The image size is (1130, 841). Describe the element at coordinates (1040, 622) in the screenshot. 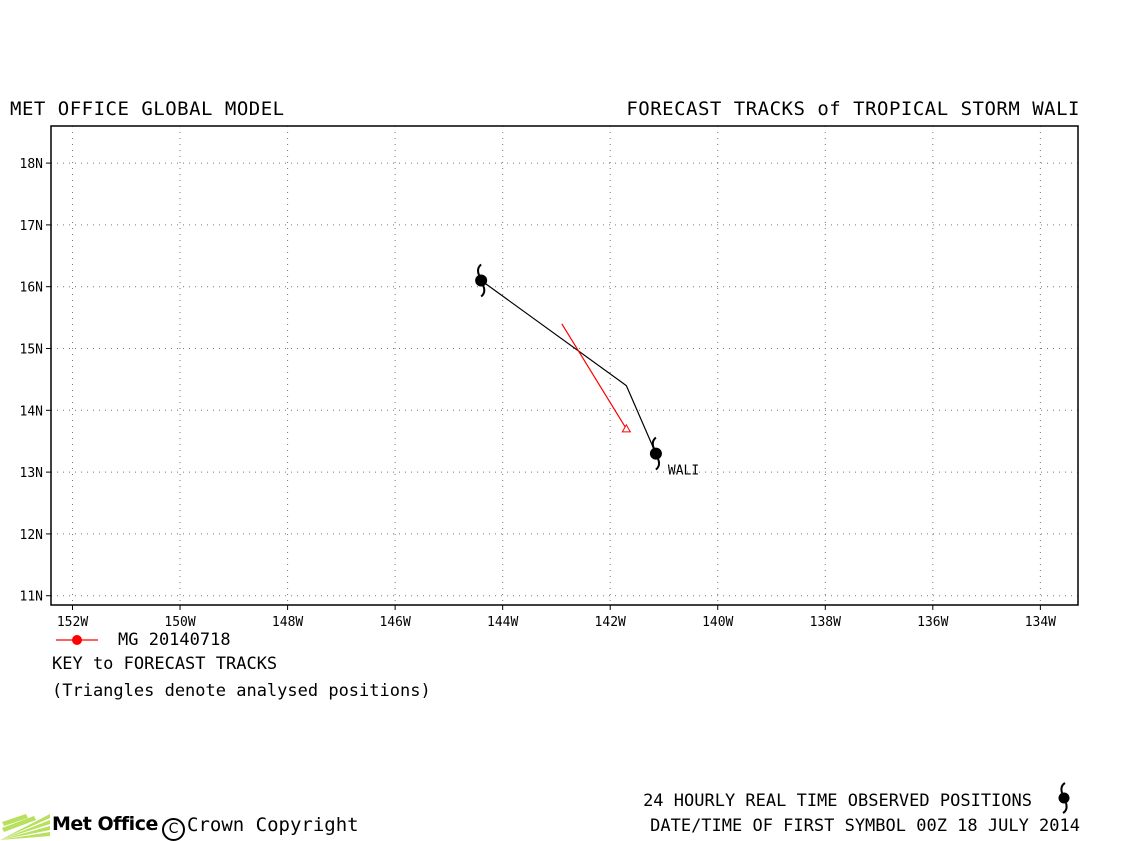

I see `x-tick-label: 134W` at that location.